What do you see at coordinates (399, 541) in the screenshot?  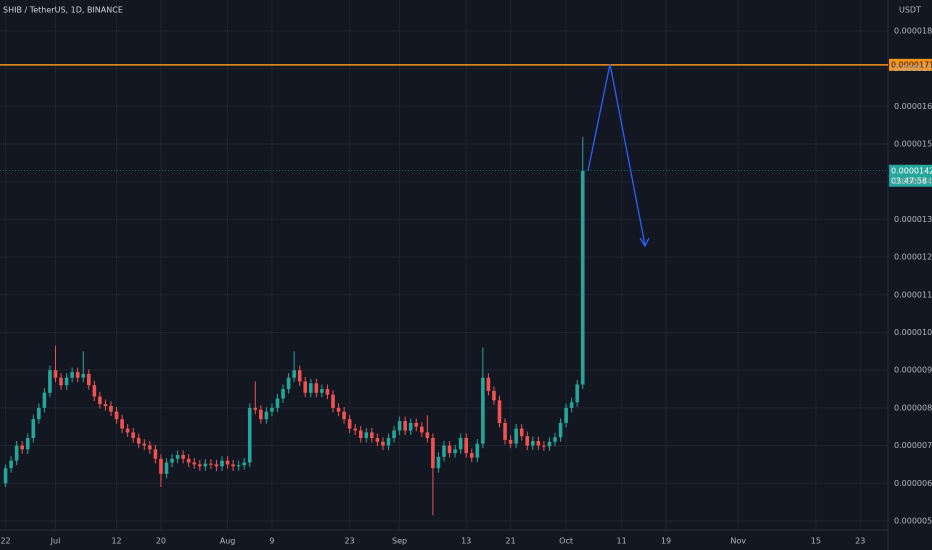 I see `x-tick-label: Sep` at bounding box center [399, 541].